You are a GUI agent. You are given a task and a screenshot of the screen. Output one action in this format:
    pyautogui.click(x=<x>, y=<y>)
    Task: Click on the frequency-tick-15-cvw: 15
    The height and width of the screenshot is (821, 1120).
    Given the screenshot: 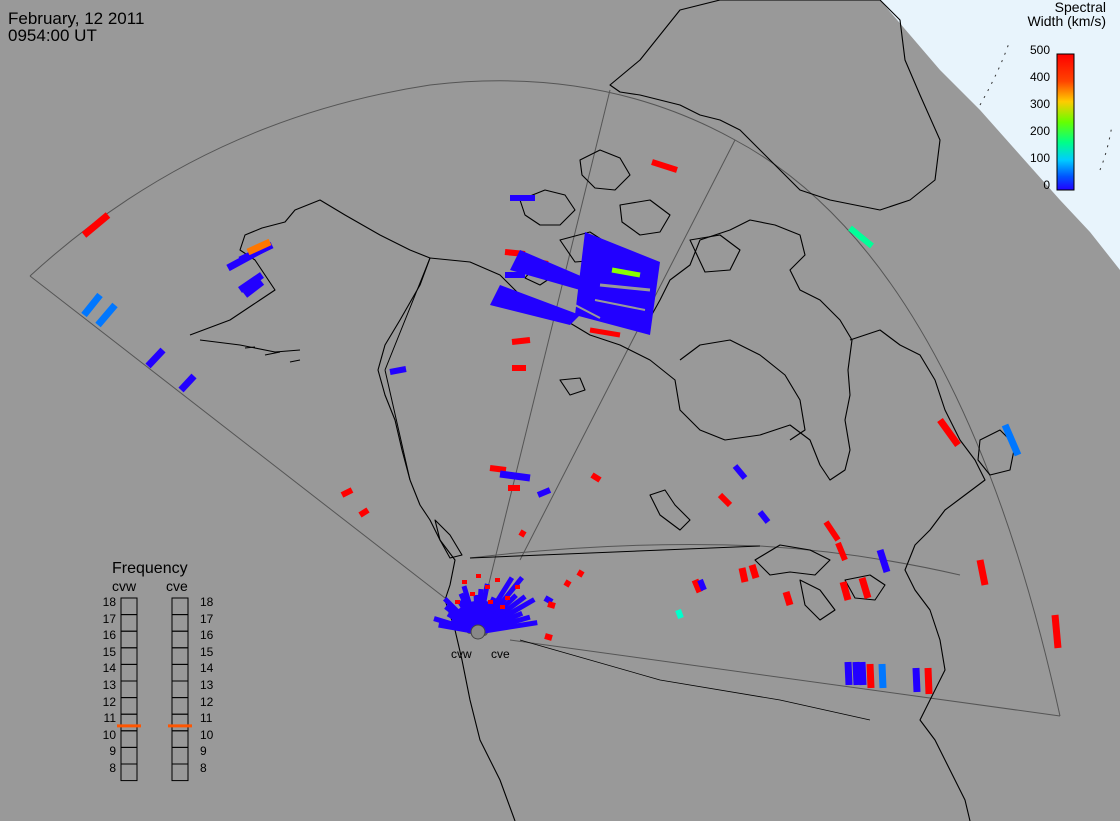 What is the action you would take?
    pyautogui.click(x=109, y=651)
    